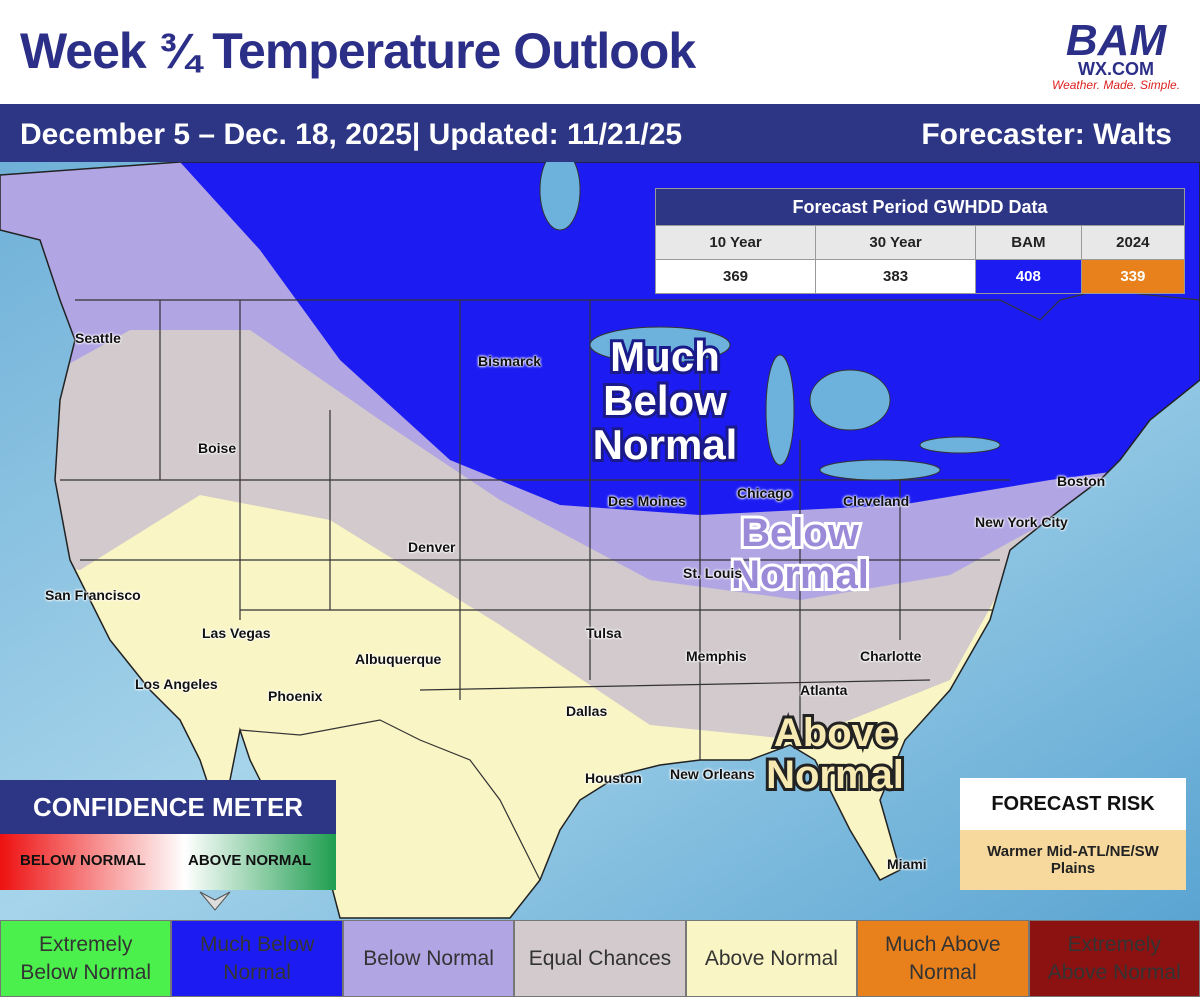  Describe the element at coordinates (907, 864) in the screenshot. I see `city-label: Miami` at that location.